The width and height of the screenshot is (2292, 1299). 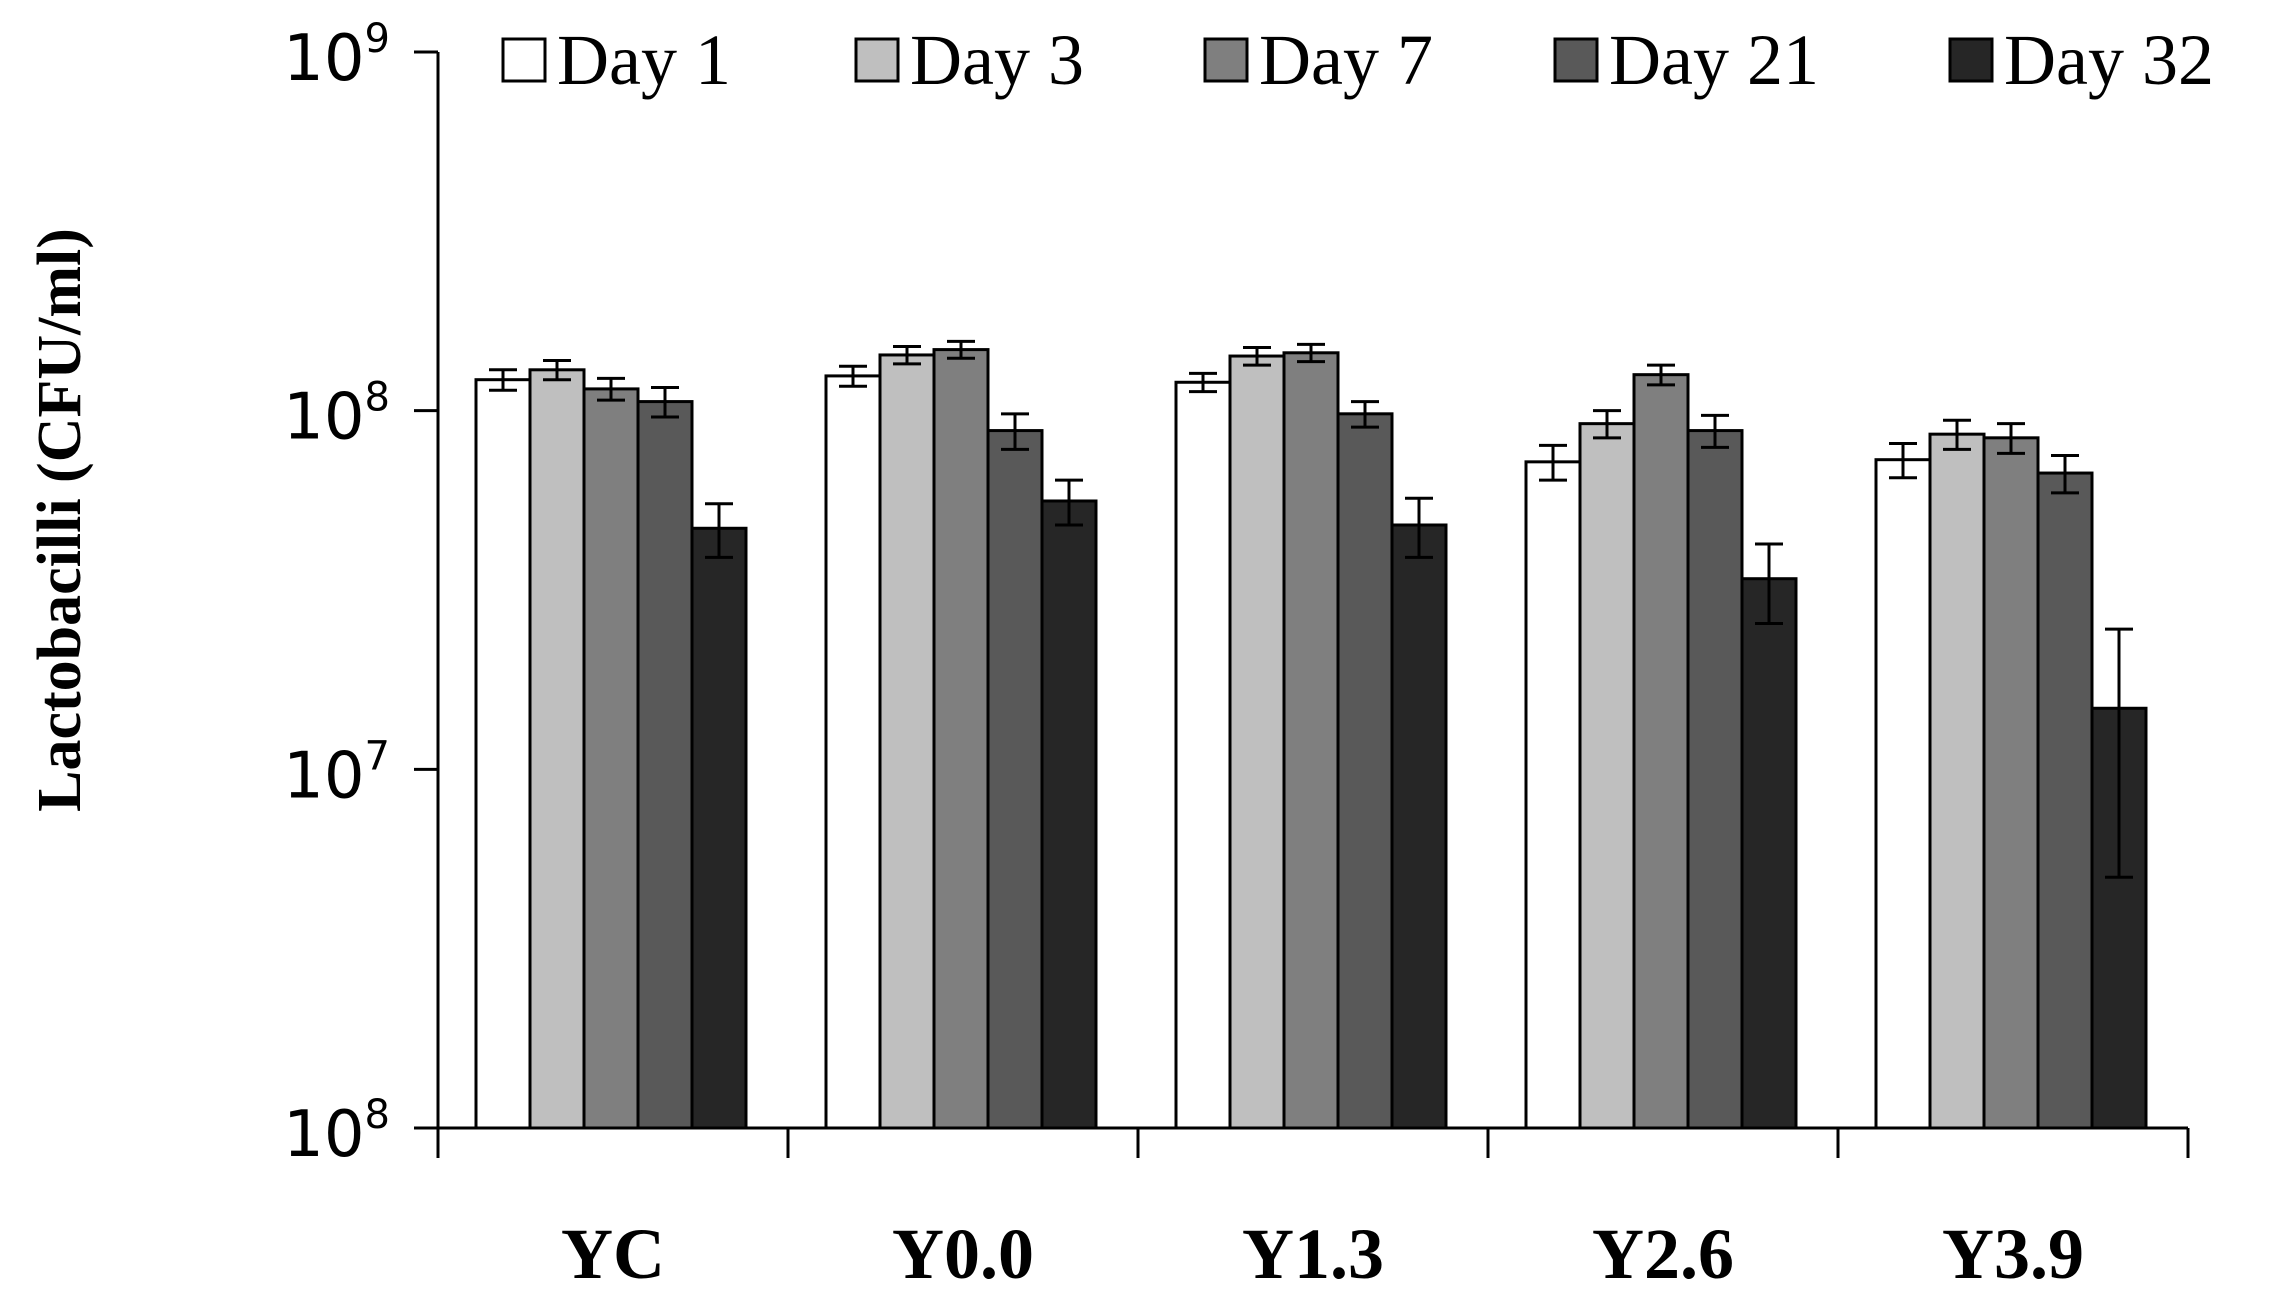 I want to click on error-bar-day-32-yc, so click(x=719, y=530).